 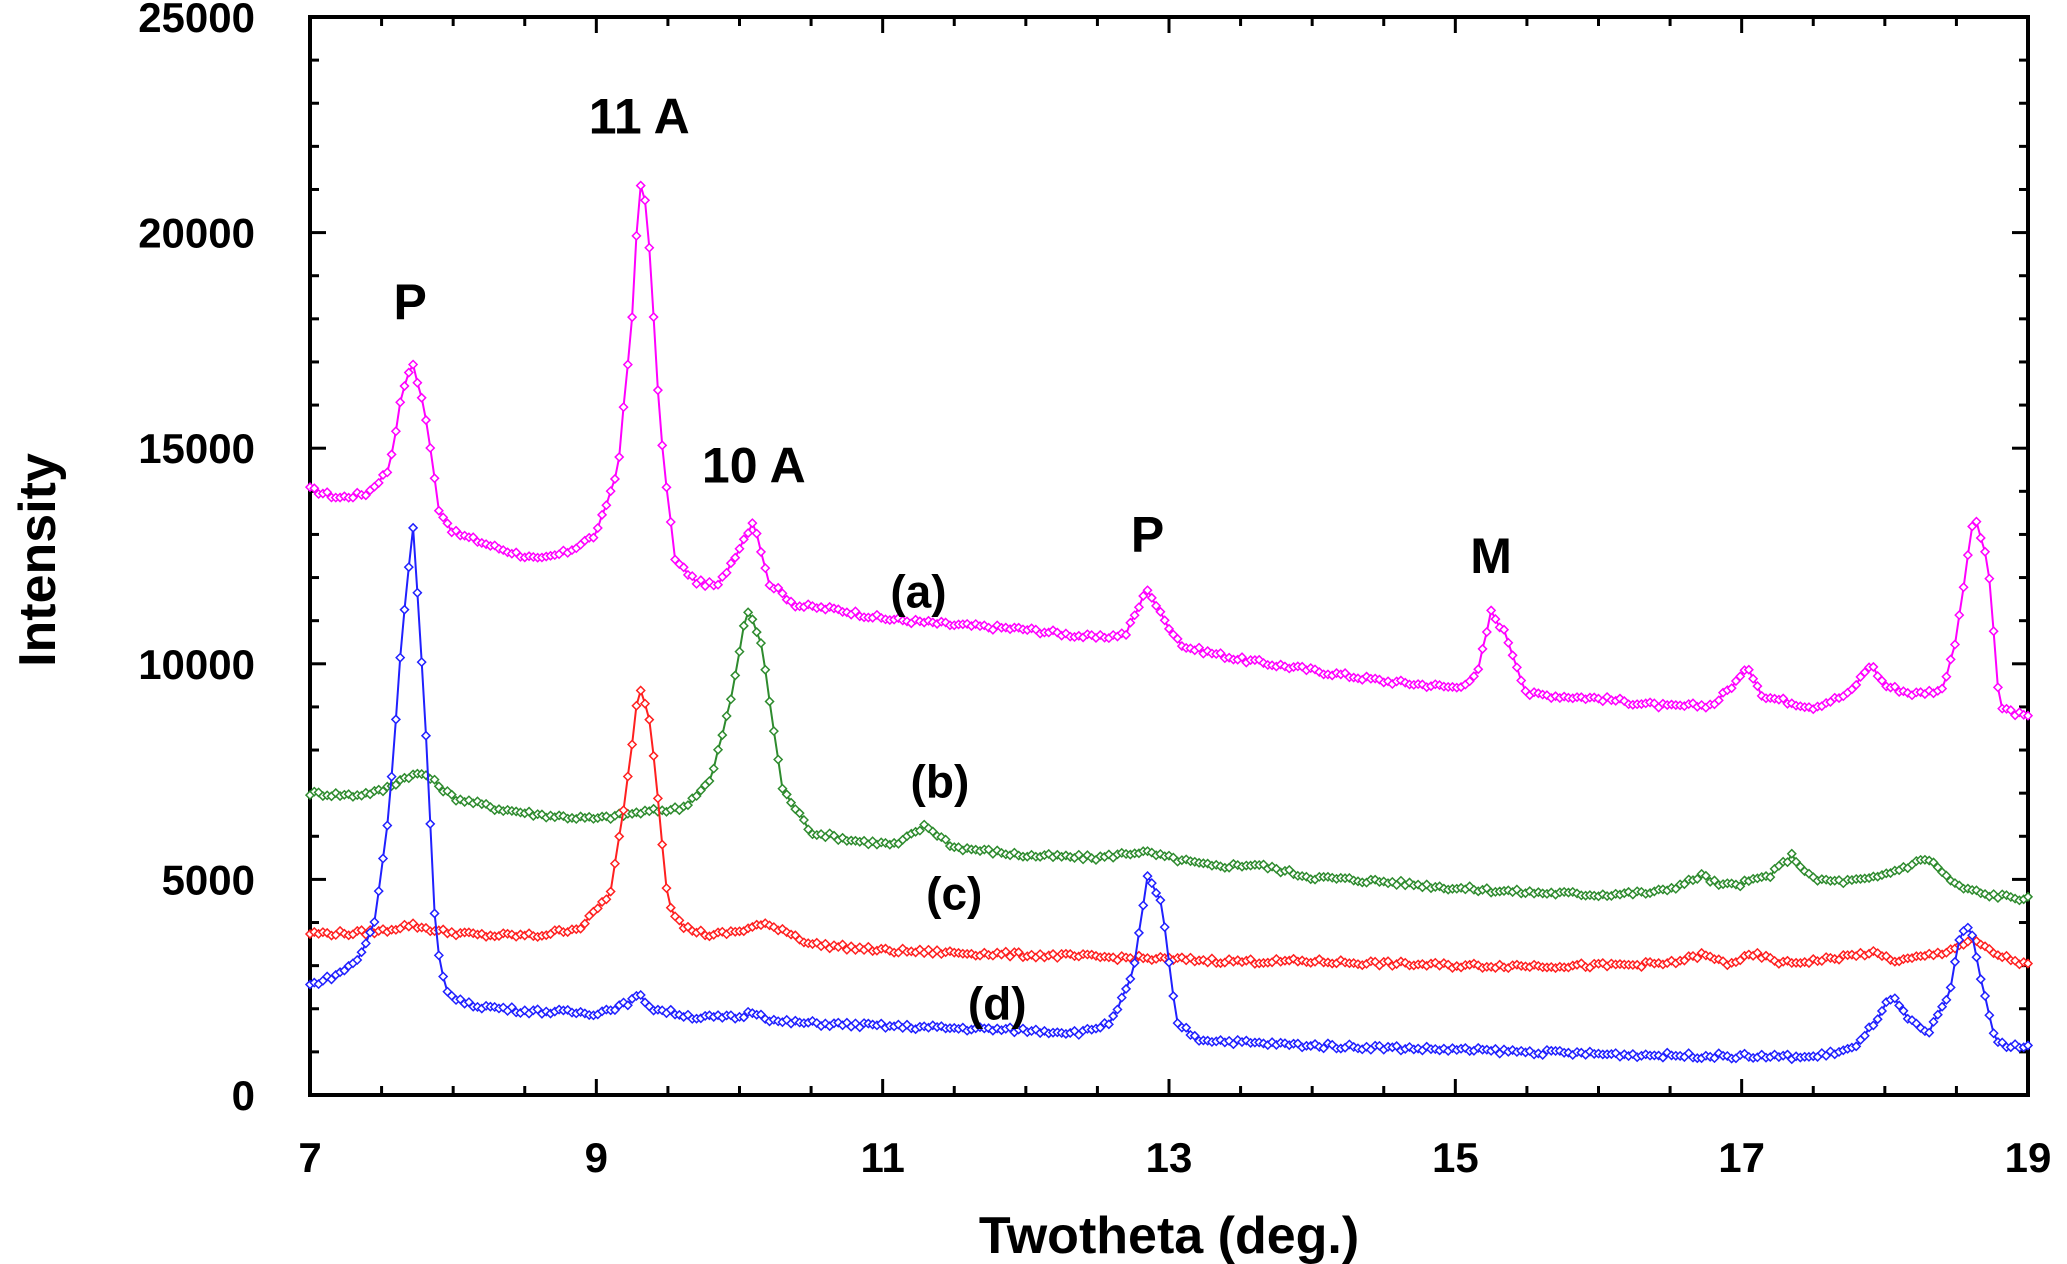 I want to click on x-tick-label: 11, so click(x=882, y=1157).